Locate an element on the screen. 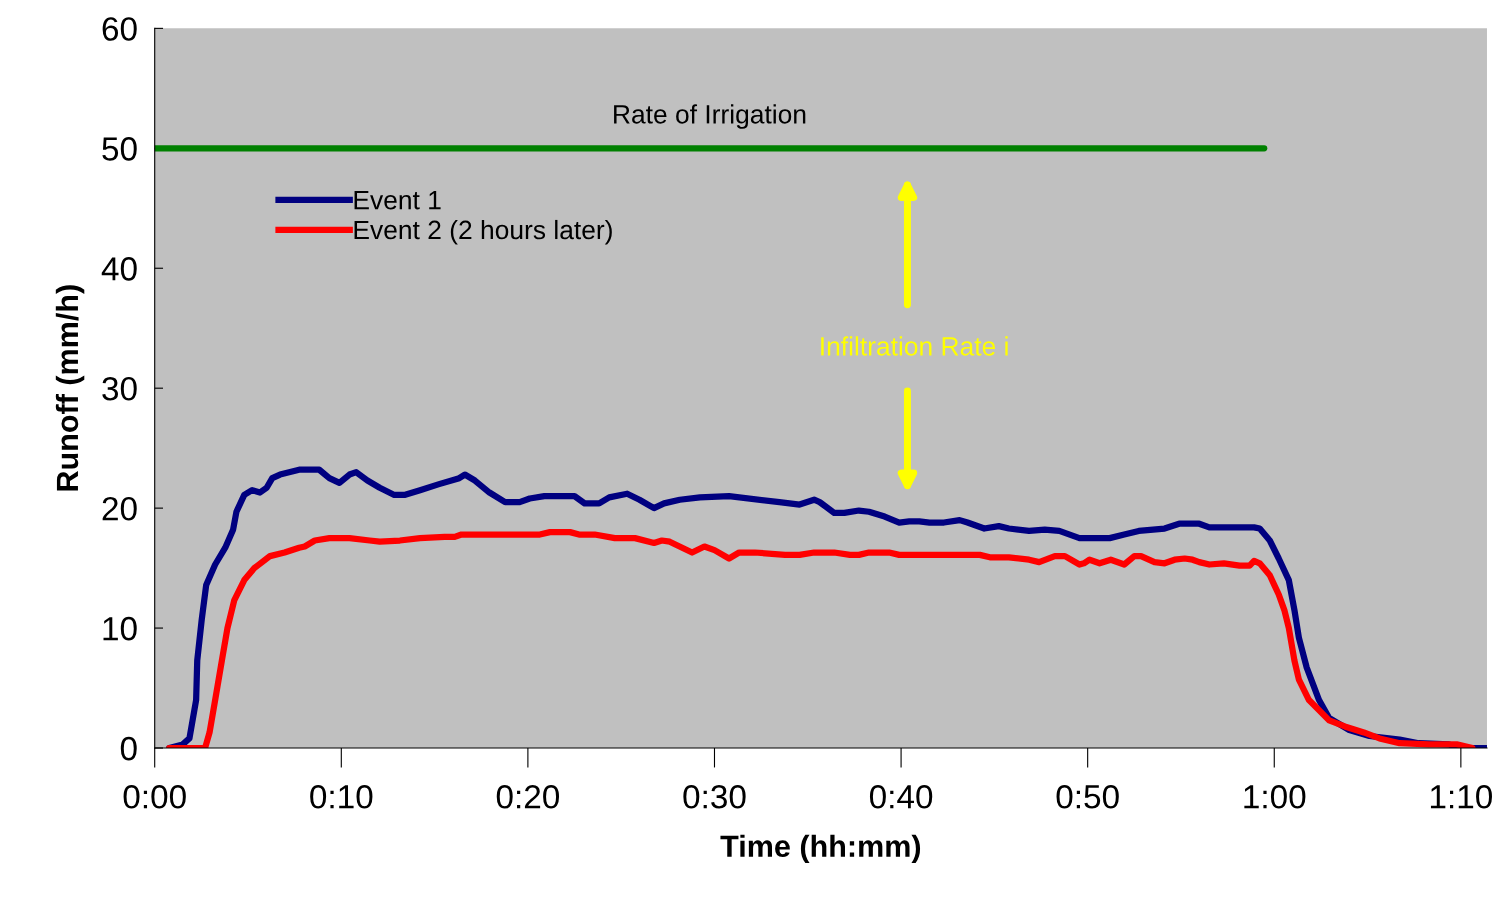 The width and height of the screenshot is (1502, 915). y-tick-label: 30 is located at coordinates (119, 388).